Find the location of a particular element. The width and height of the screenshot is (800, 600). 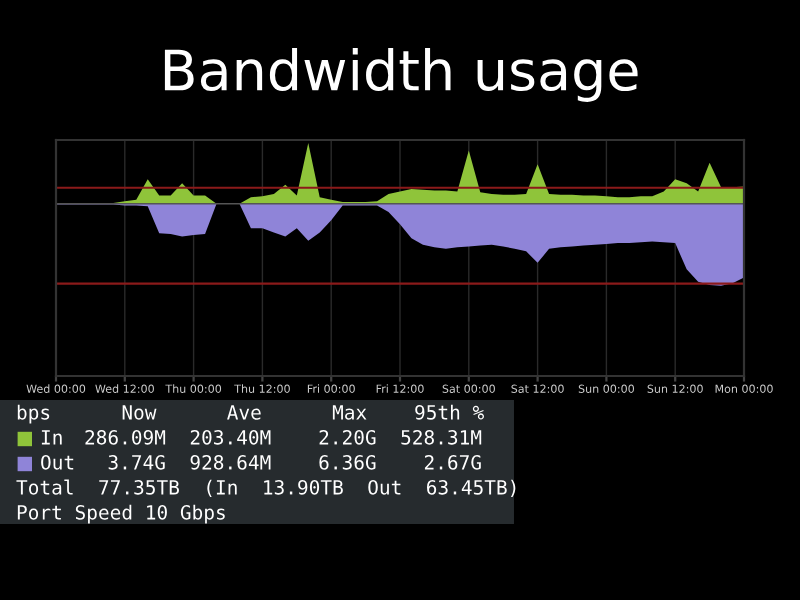

legend-label: In is located at coordinates (51, 437).